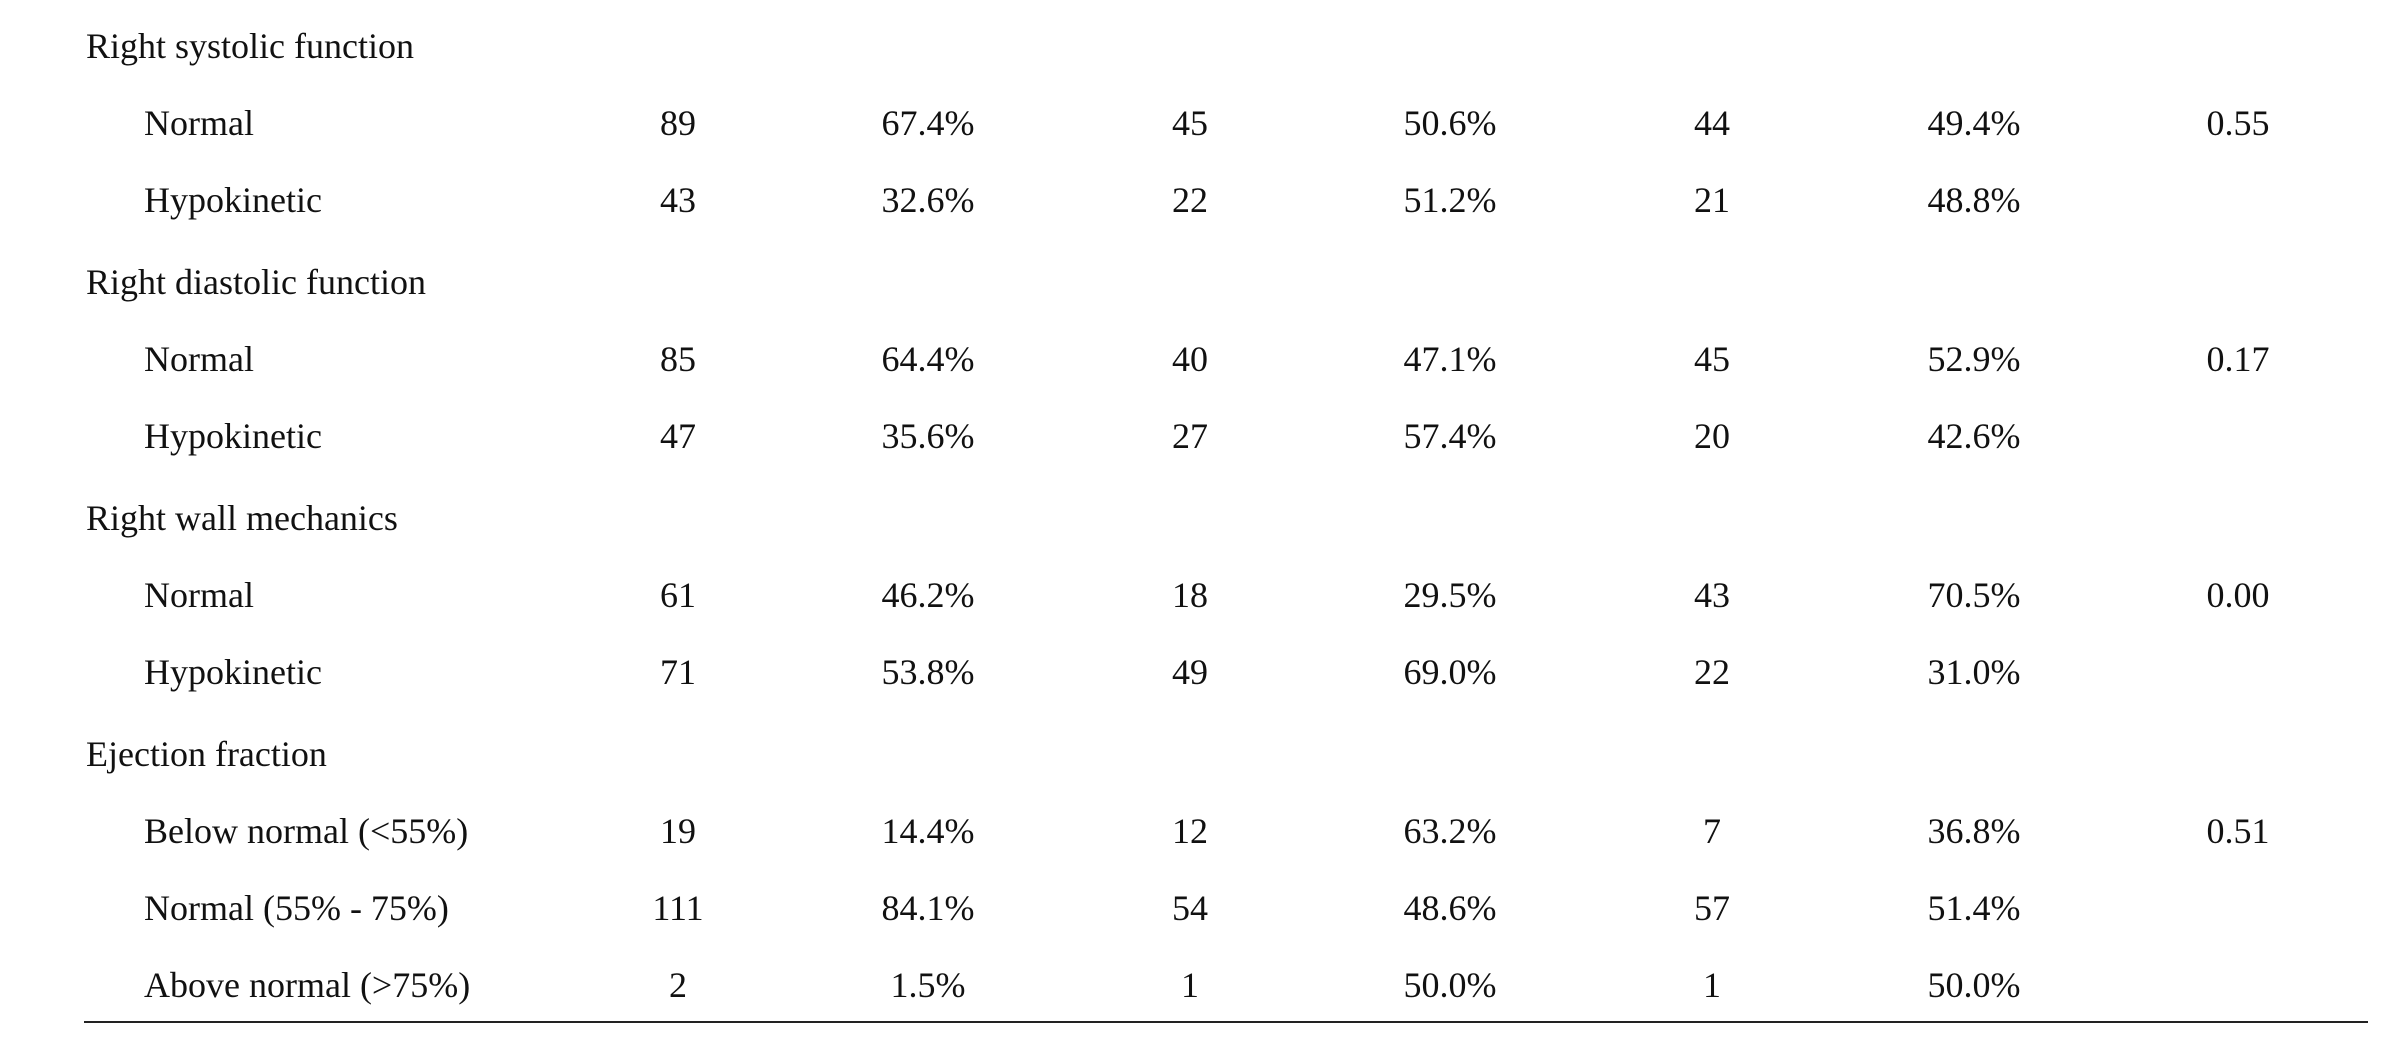 This screenshot has width=2402, height=1046. I want to click on cell-total-n: 19, so click(678, 831).